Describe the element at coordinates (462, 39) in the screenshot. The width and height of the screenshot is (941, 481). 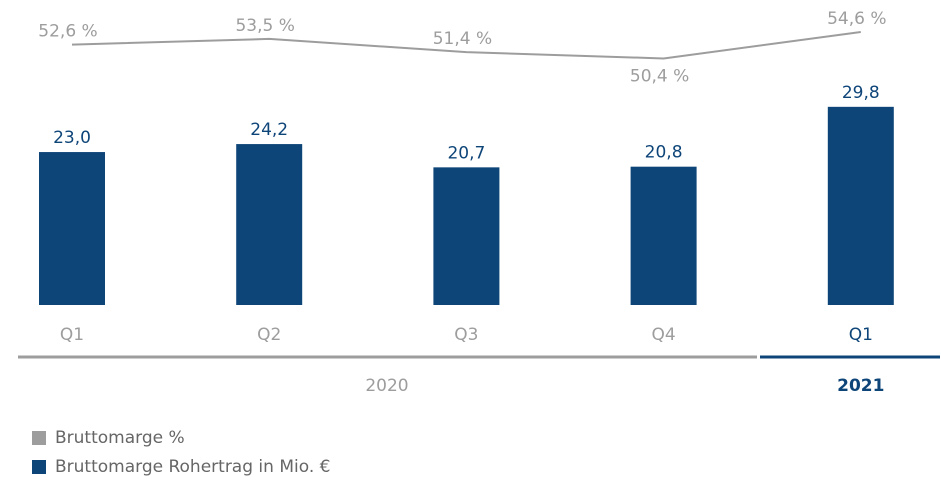
I see `line-value-label: 51,4 %` at that location.